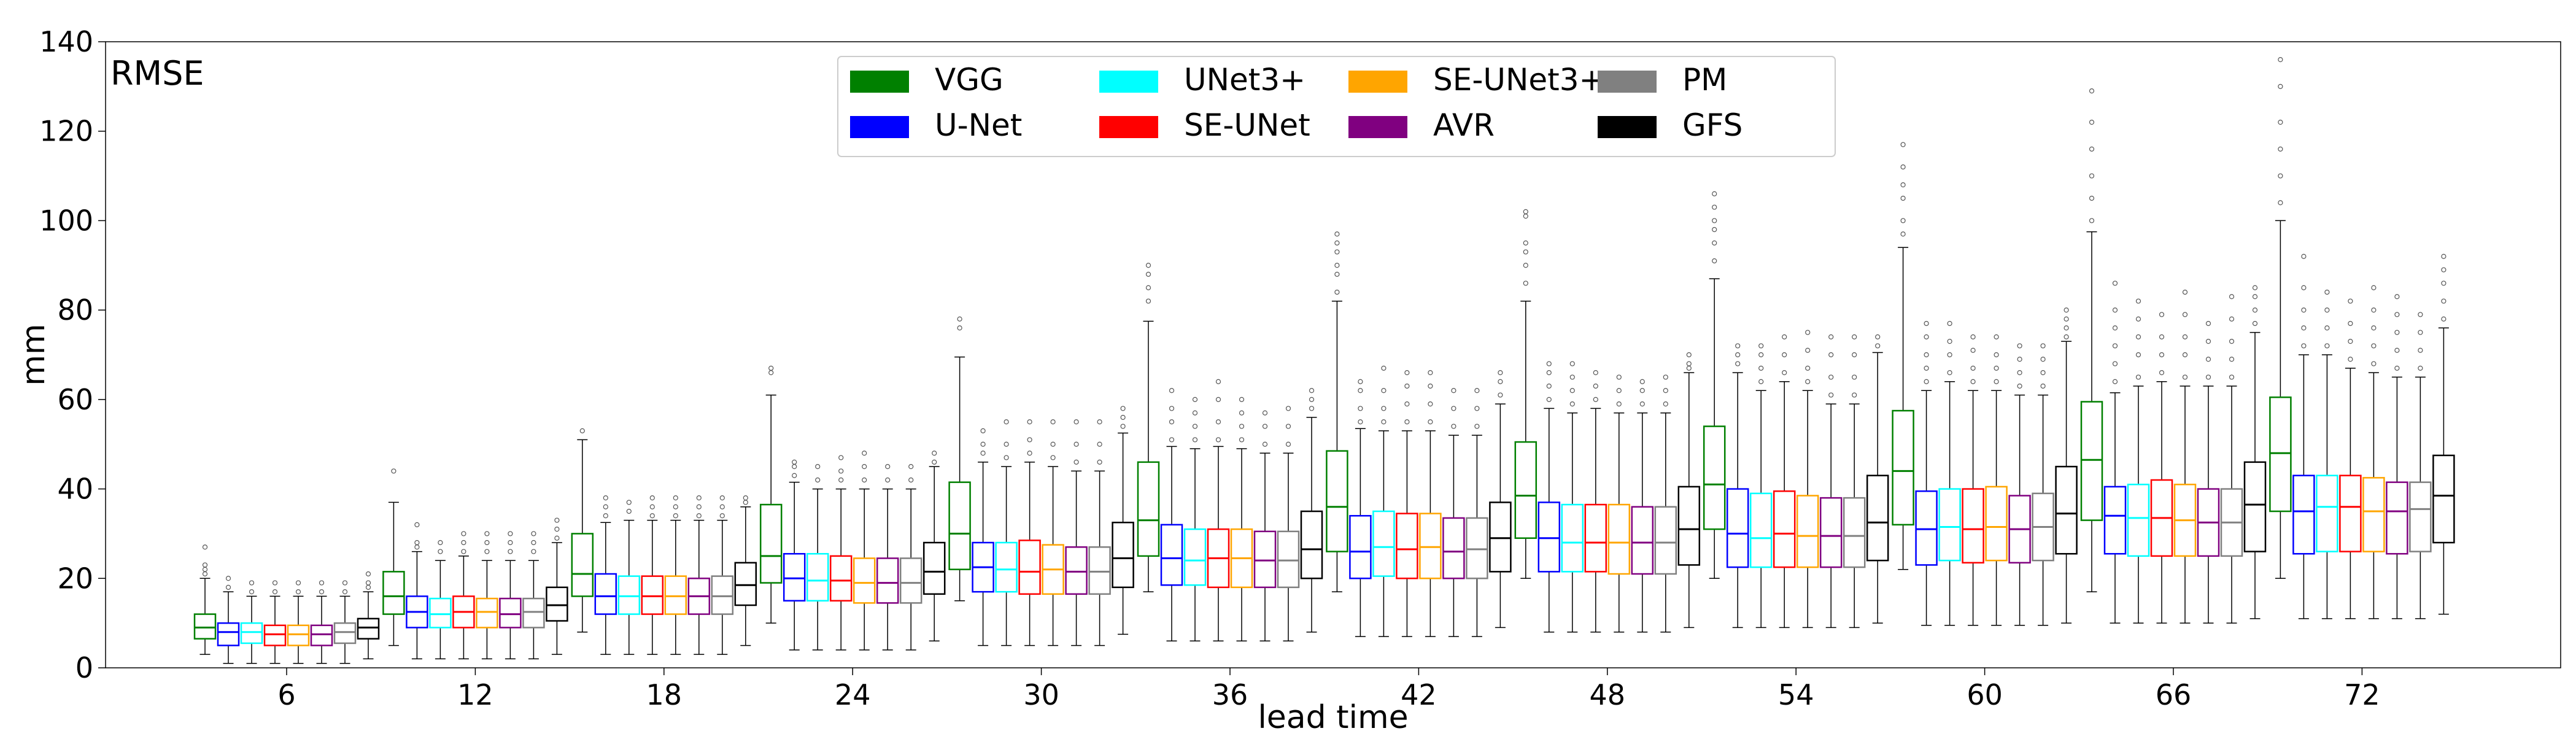  Describe the element at coordinates (286, 694) in the screenshot. I see `x-tick-label: 6` at that location.